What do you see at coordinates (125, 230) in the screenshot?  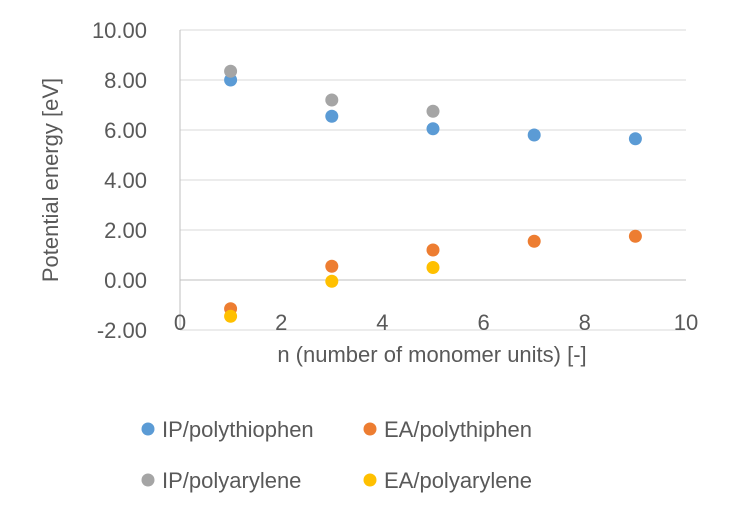 I see `y-tick-label: 2.00` at bounding box center [125, 230].